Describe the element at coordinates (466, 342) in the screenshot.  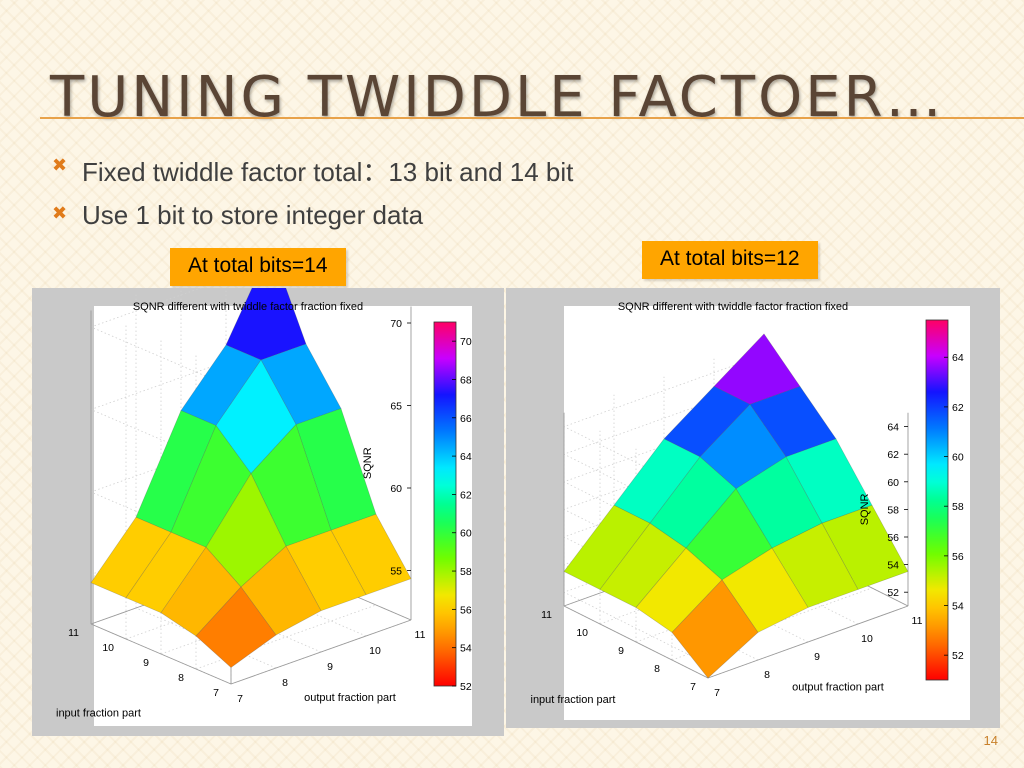
I see `colorbar-tick-label: 70` at that location.